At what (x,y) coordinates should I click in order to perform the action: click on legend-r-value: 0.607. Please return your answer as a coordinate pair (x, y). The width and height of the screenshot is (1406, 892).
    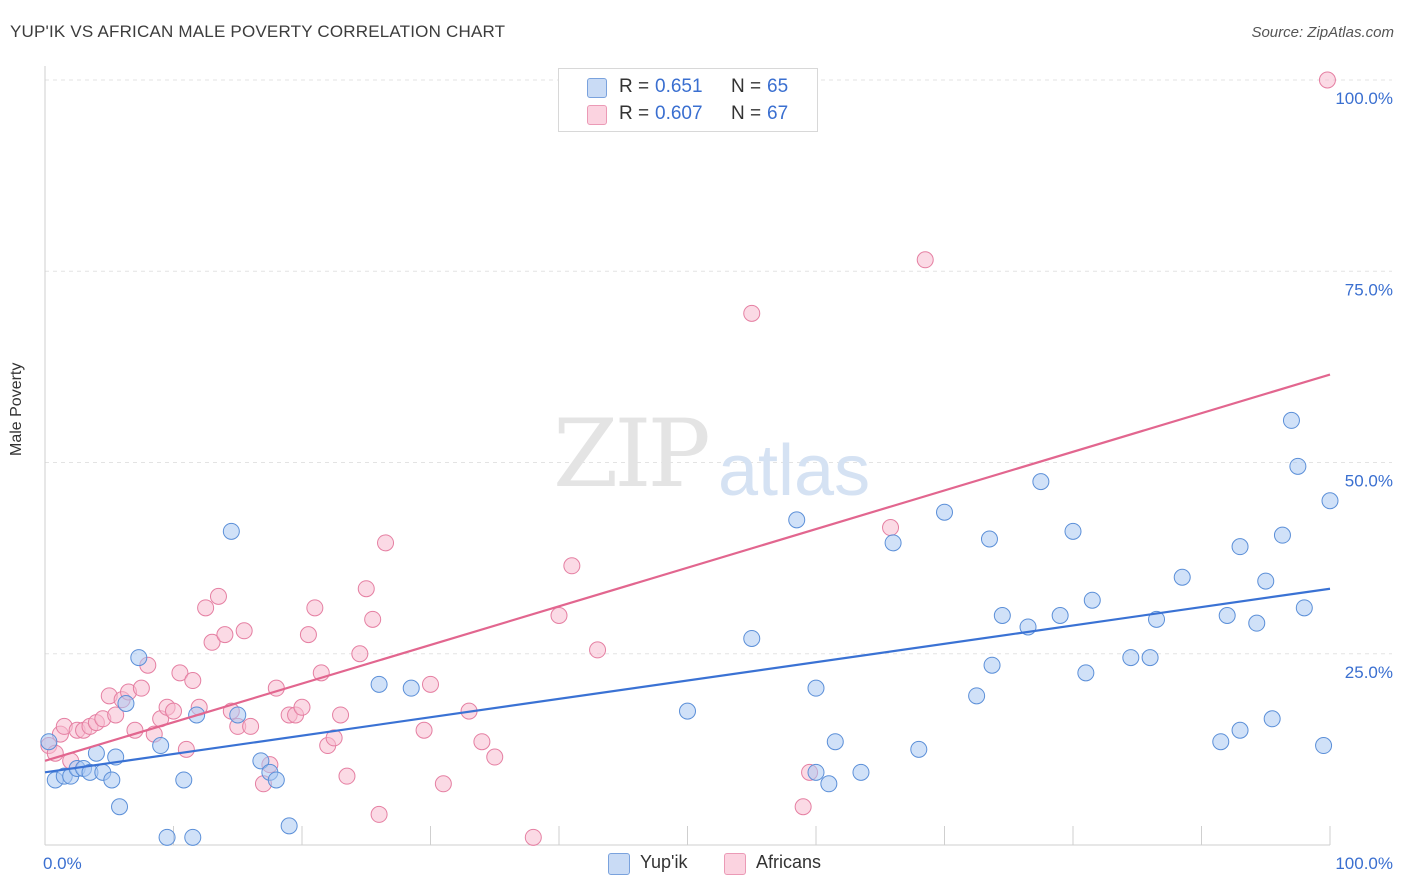
    Looking at the image, I should click on (679, 113).